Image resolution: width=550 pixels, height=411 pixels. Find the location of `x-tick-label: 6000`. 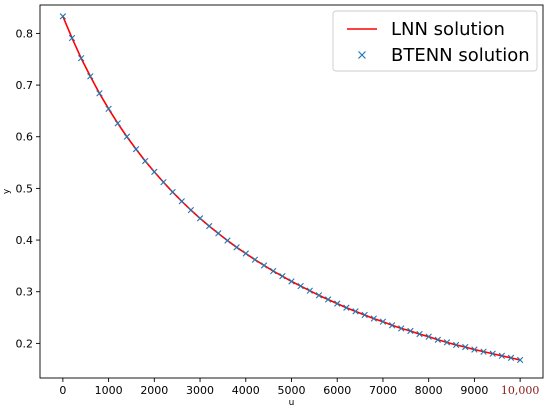

x-tick-label: 6000 is located at coordinates (337, 390).